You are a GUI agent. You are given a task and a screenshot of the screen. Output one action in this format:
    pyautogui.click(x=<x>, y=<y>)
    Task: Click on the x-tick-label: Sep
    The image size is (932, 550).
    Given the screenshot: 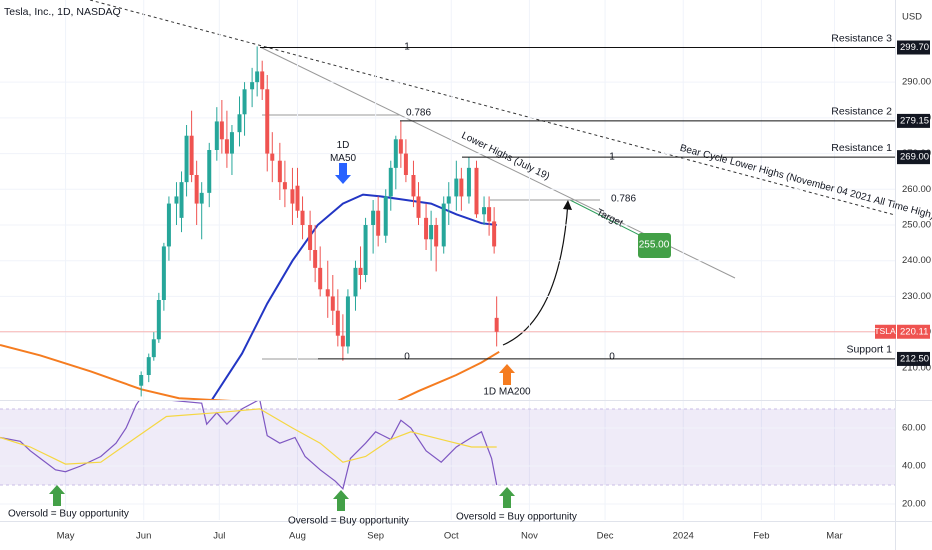 What is the action you would take?
    pyautogui.click(x=375, y=536)
    